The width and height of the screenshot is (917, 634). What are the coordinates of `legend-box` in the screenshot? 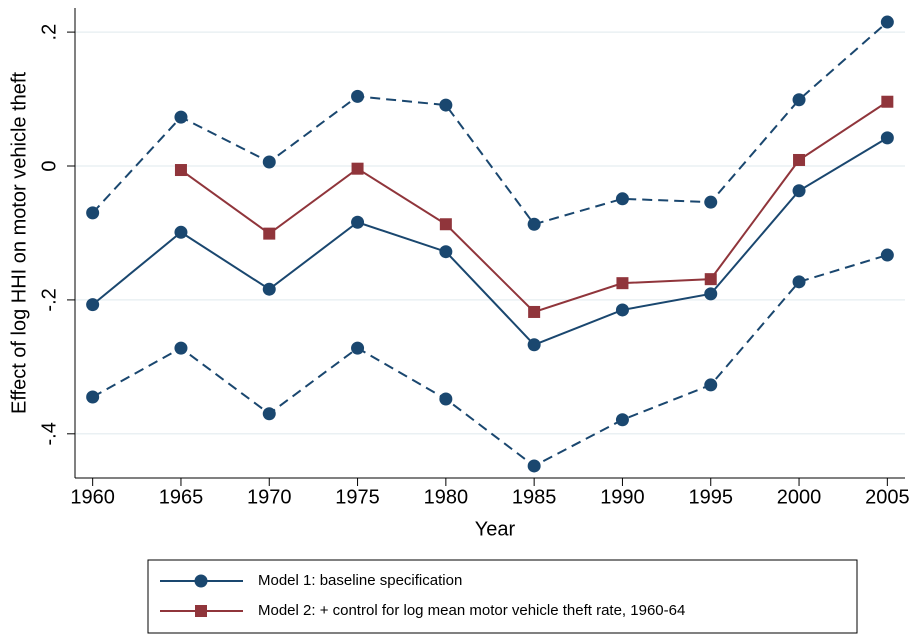 It's located at (502, 596).